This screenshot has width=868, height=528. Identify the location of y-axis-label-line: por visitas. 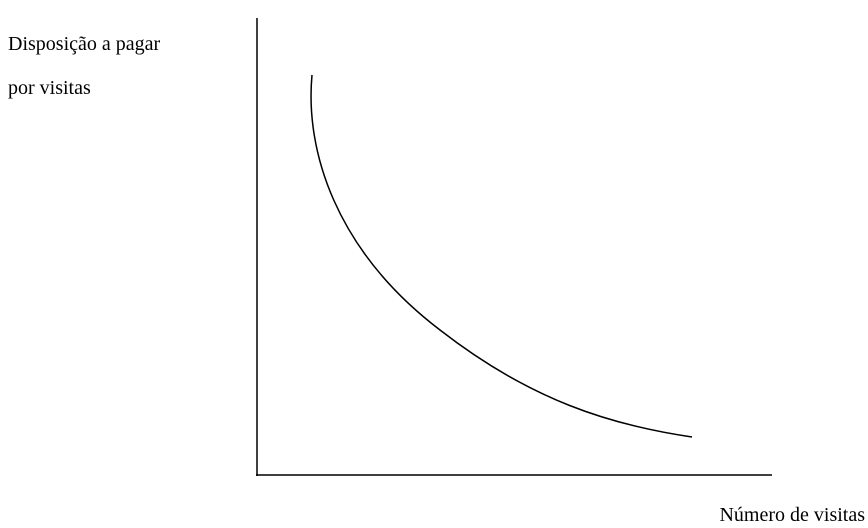
(49, 88).